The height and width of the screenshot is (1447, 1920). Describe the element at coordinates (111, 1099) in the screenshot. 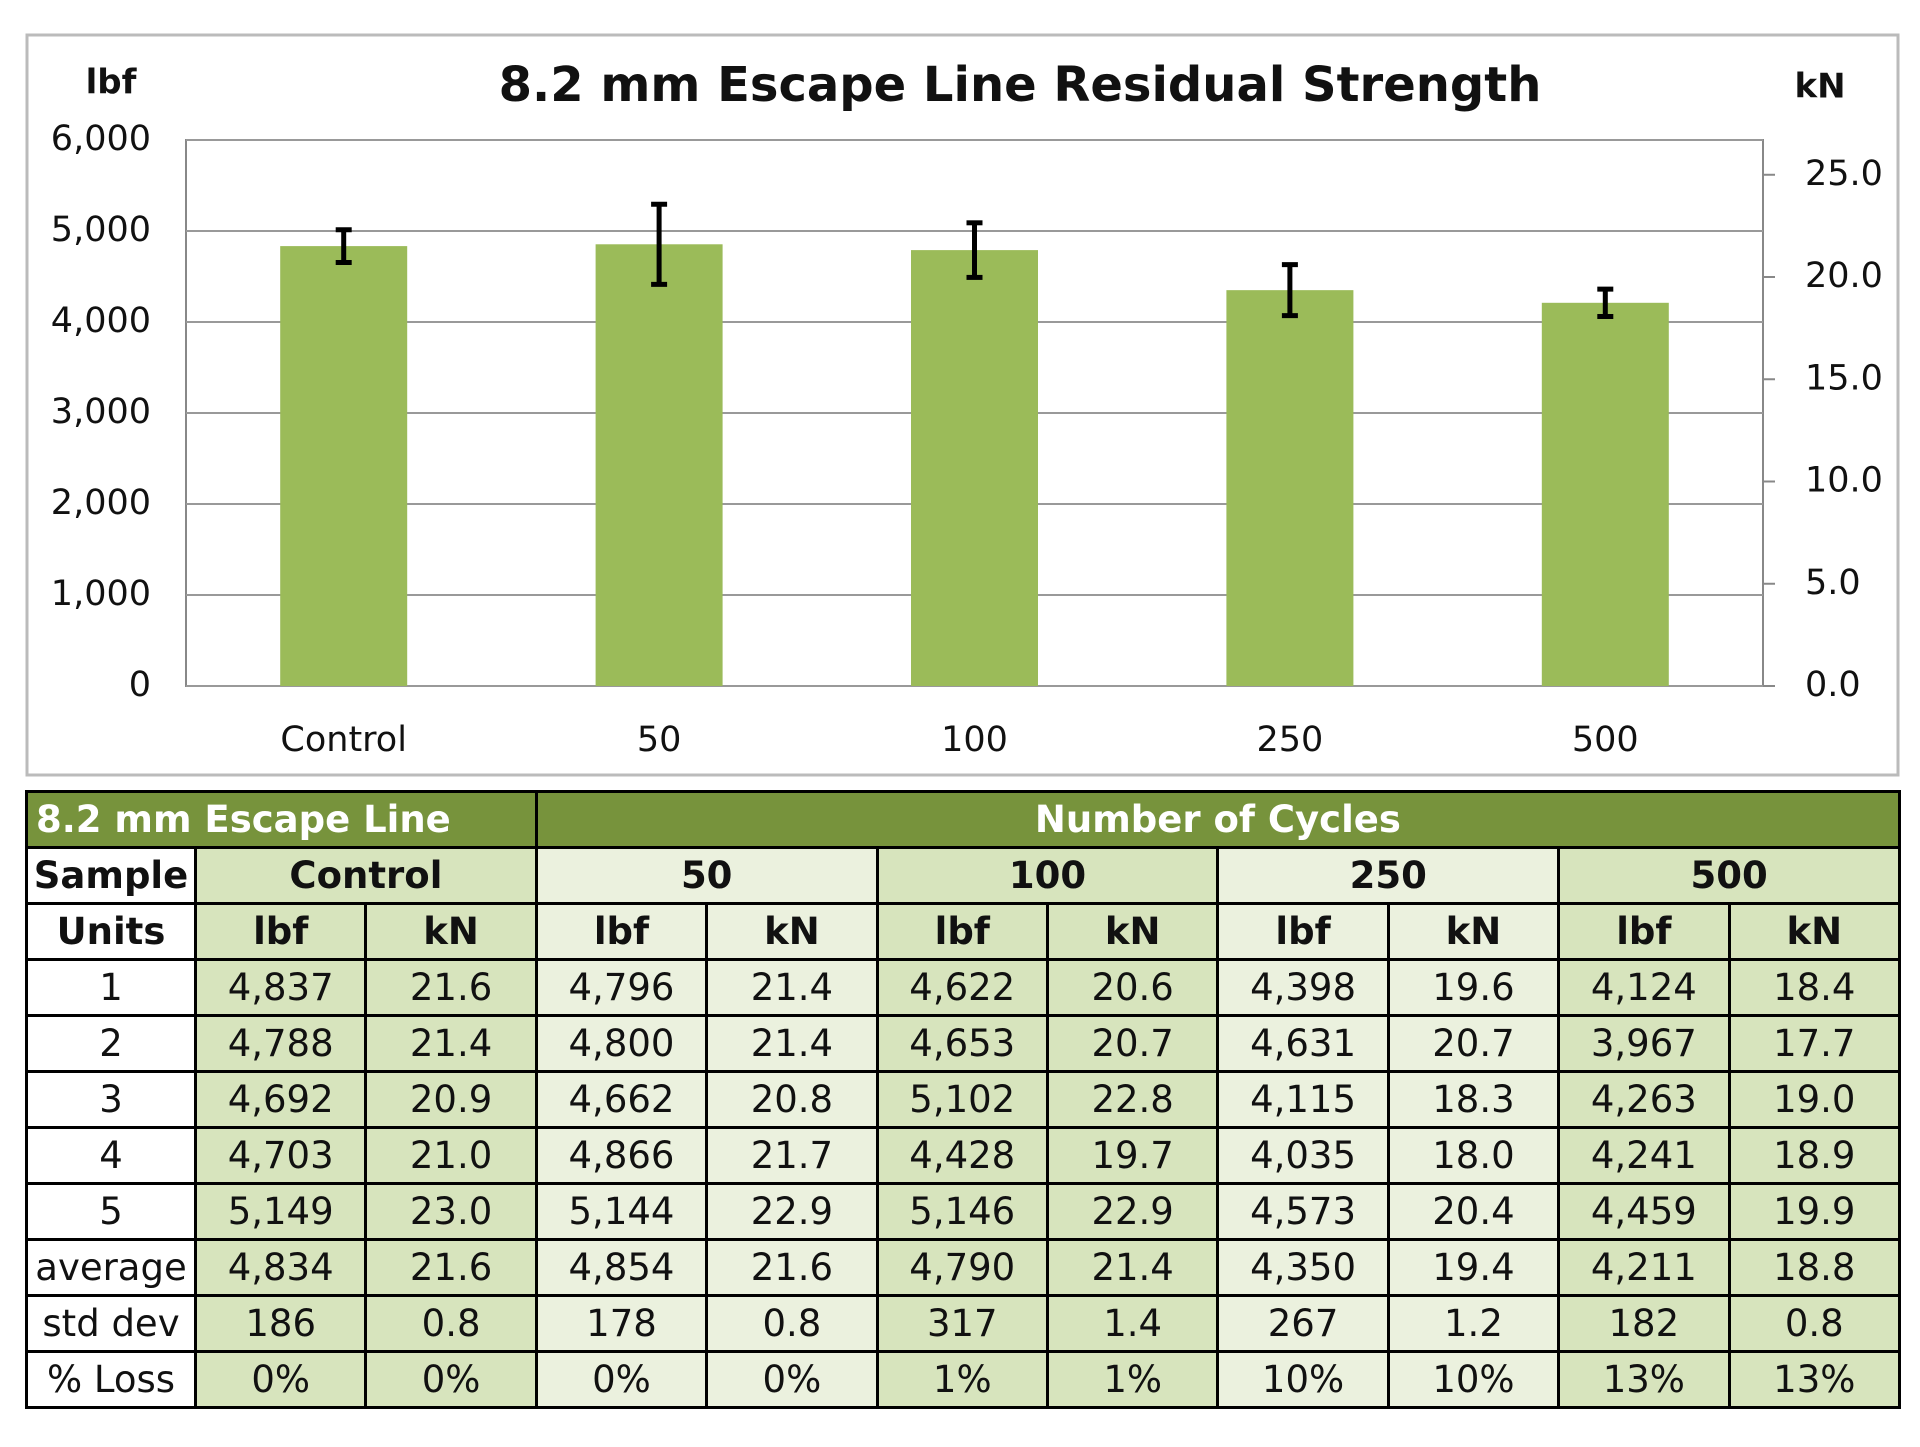

I see `row-header: 3` at that location.